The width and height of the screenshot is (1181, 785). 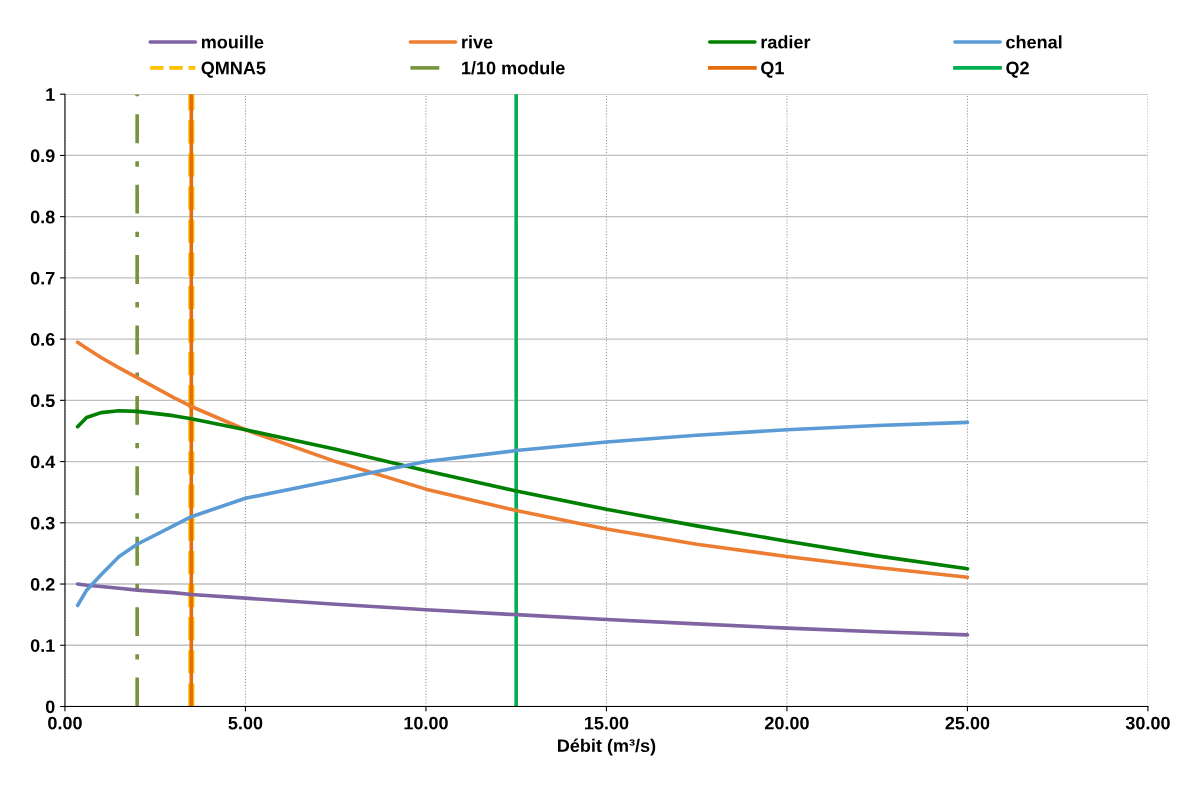 What do you see at coordinates (786, 723) in the screenshot?
I see `x-tick-label: 20.00` at bounding box center [786, 723].